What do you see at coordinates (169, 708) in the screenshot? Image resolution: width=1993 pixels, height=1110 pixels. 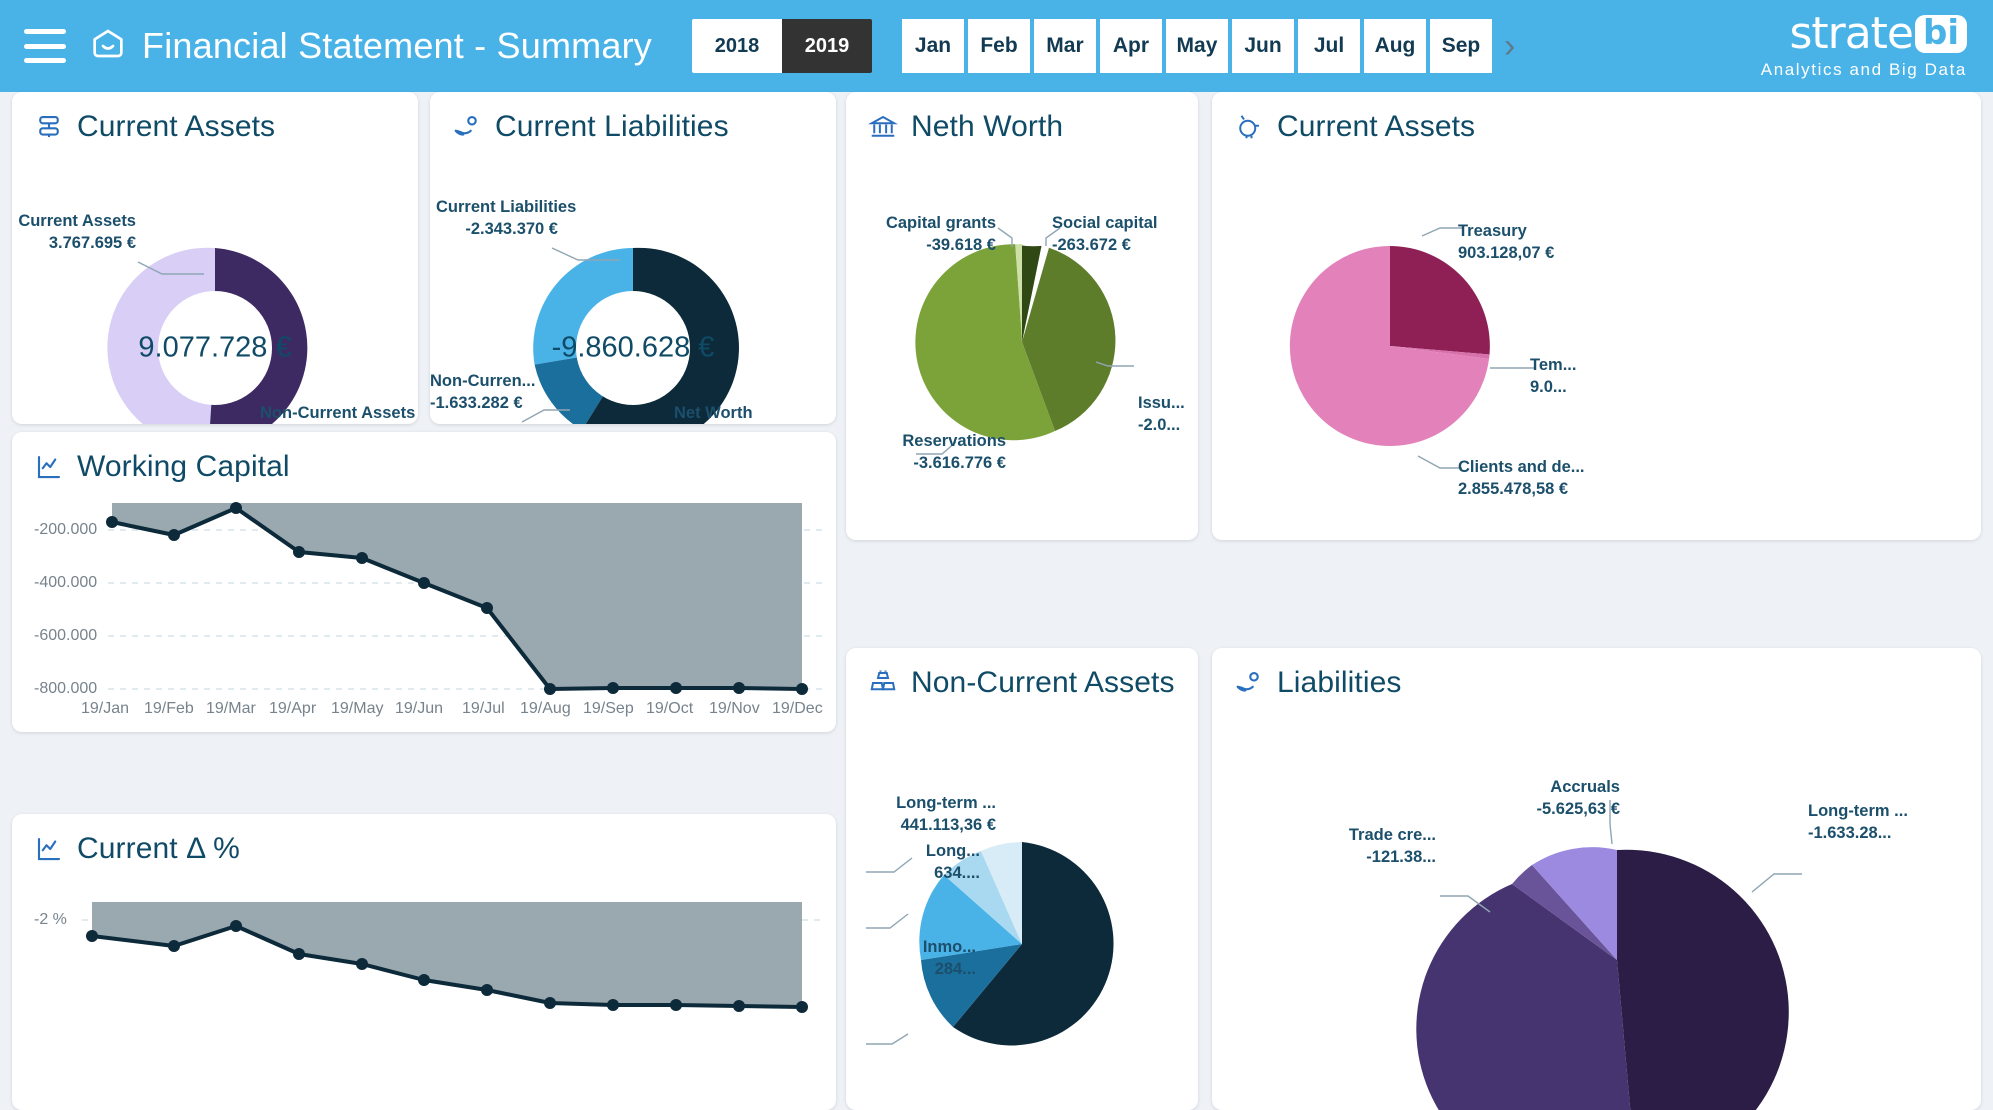 I see `x-axis-tick: 19/Feb` at bounding box center [169, 708].